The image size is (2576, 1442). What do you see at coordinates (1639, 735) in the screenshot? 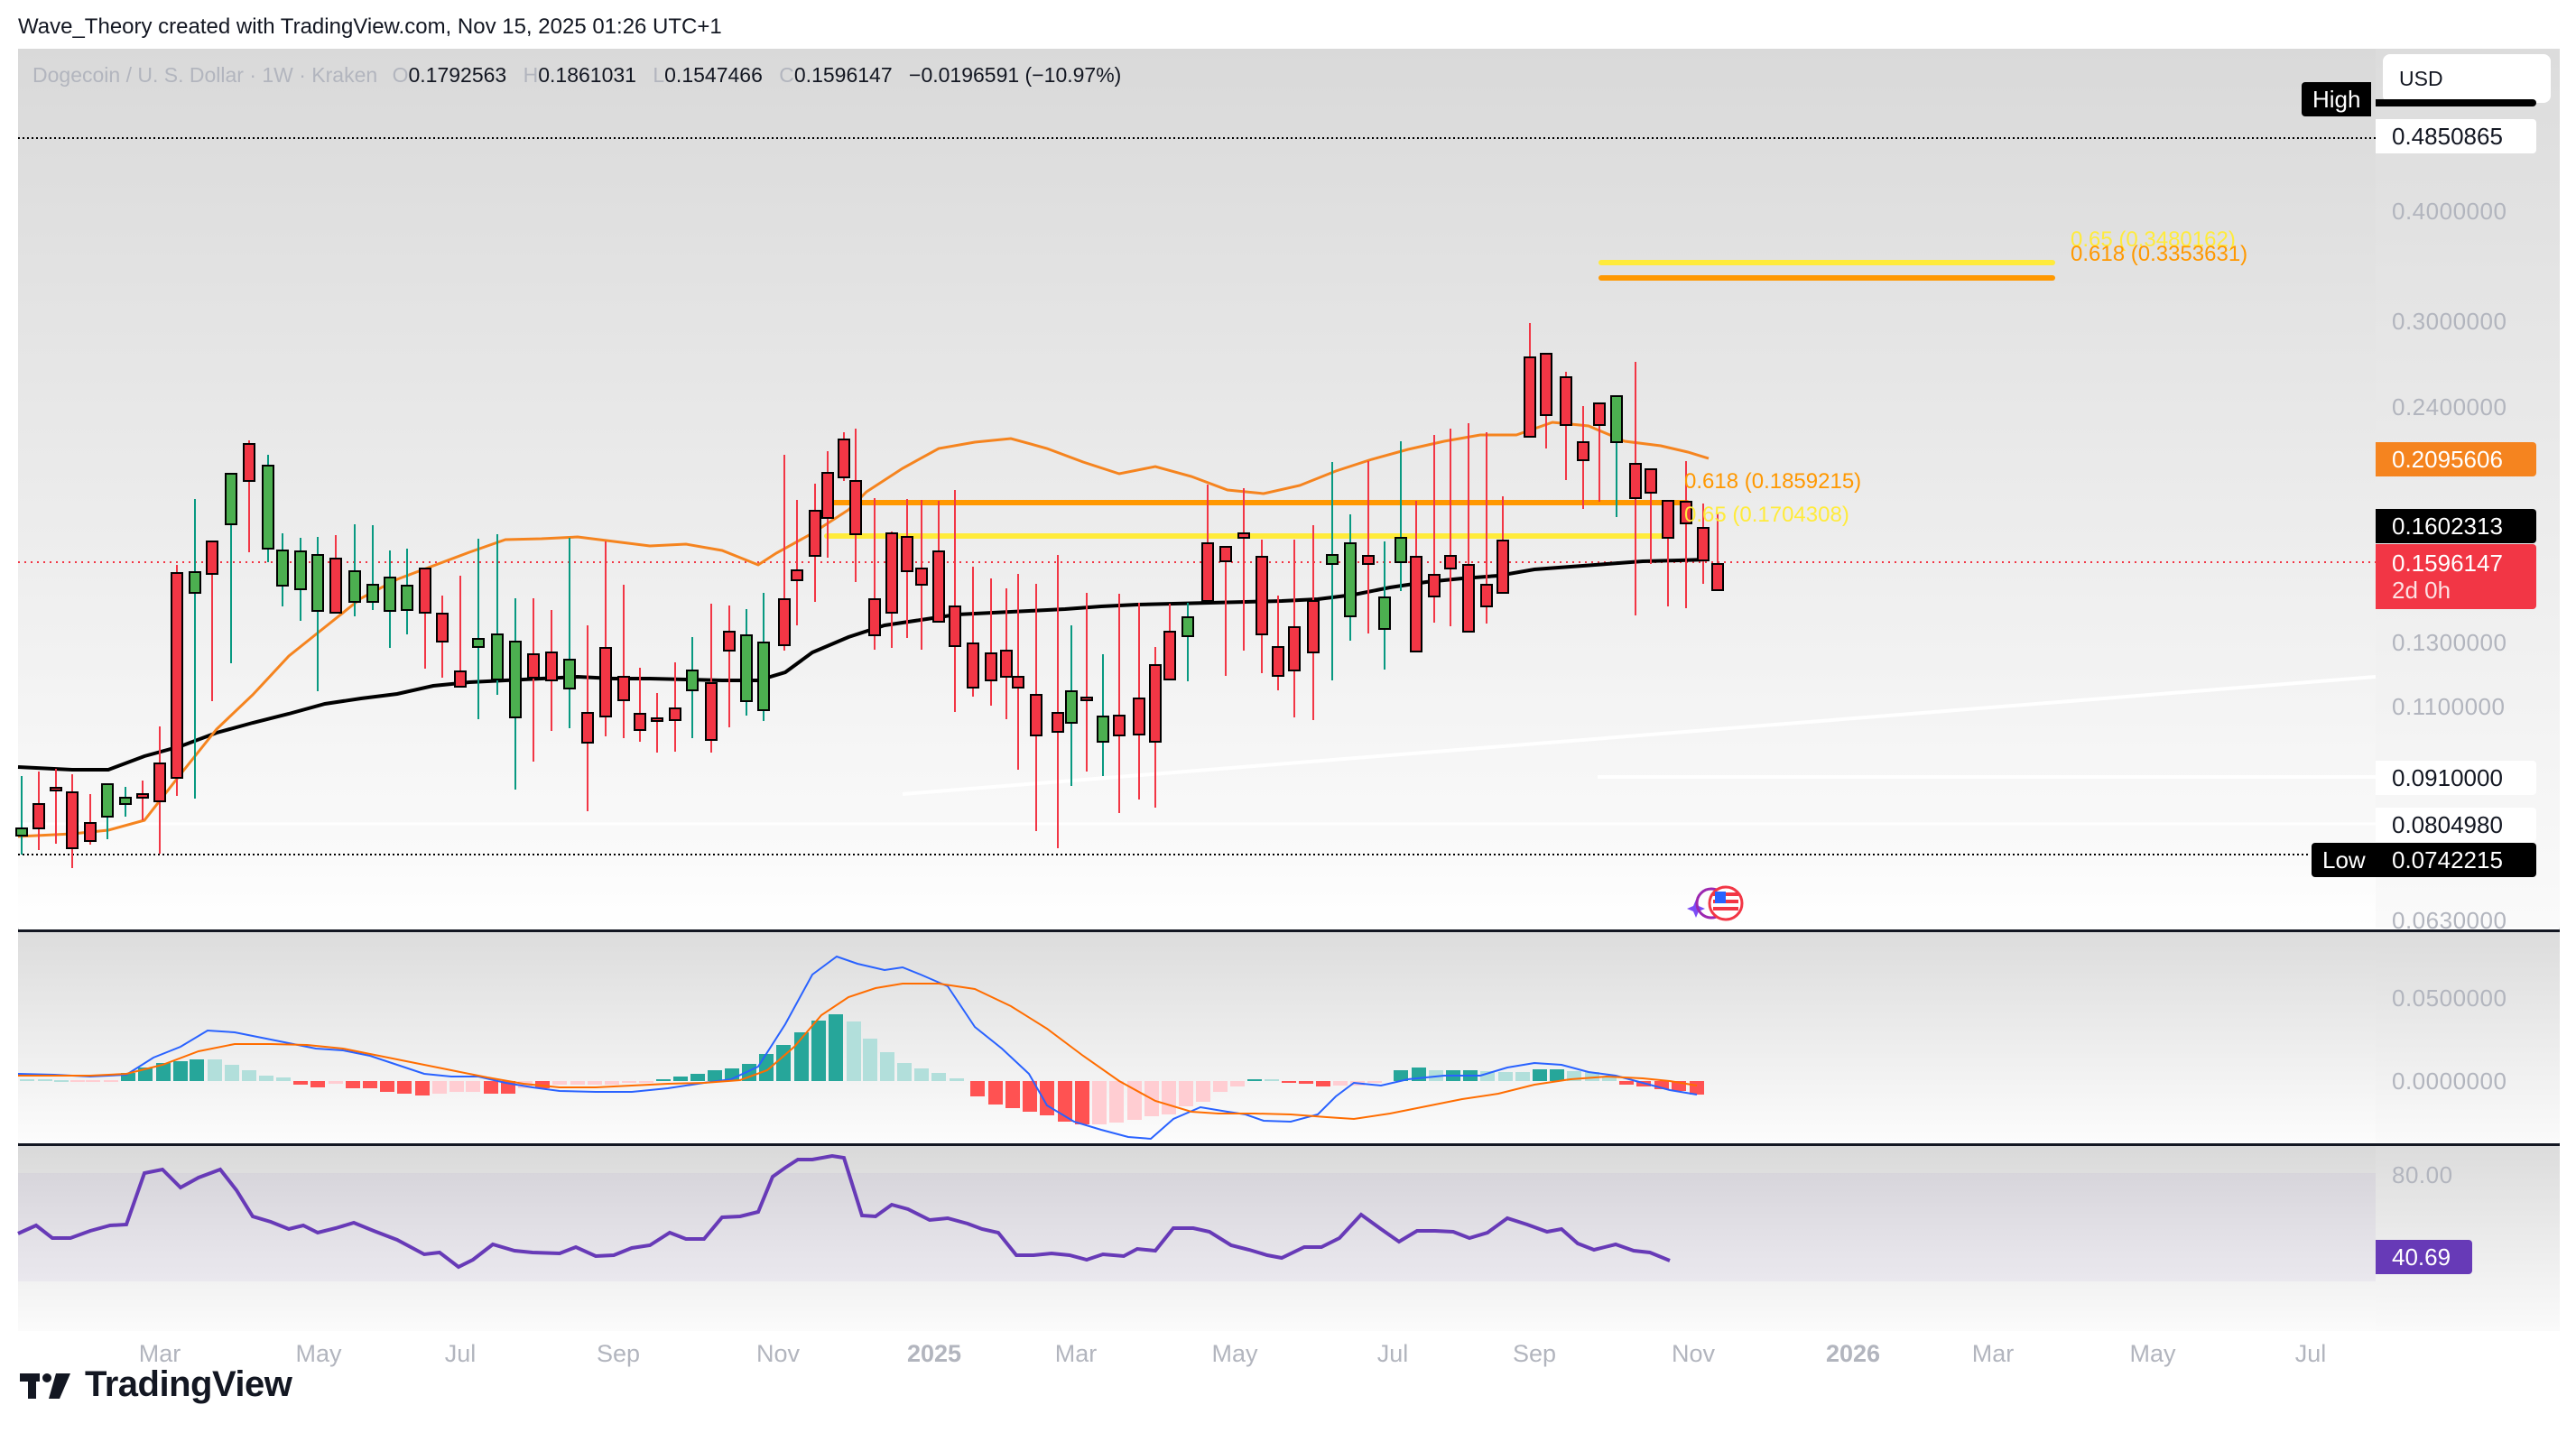
I see `trendline` at bounding box center [1639, 735].